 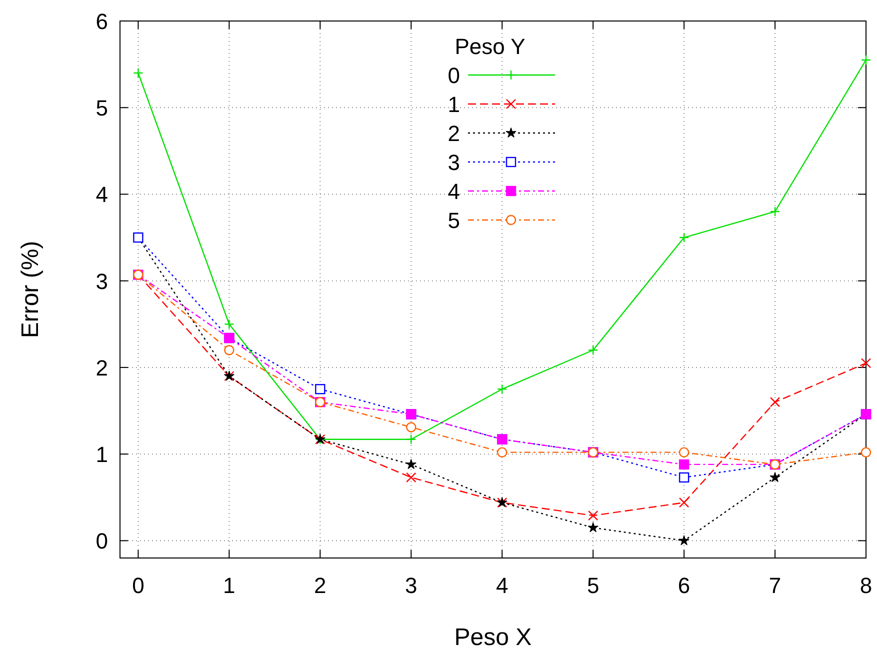 What do you see at coordinates (454, 191) in the screenshot?
I see `legend-label: 4` at bounding box center [454, 191].